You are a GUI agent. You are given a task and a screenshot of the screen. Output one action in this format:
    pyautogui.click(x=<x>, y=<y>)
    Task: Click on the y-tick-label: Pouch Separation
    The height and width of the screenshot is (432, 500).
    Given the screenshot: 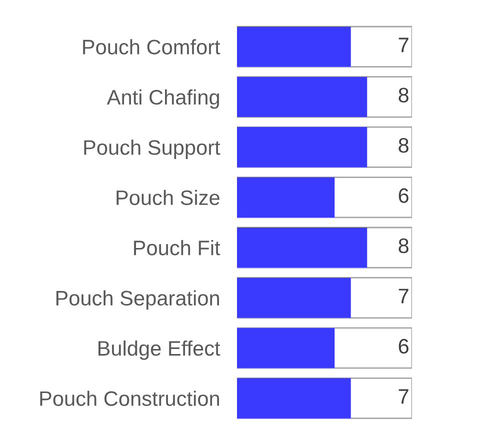 What is the action you would take?
    pyautogui.click(x=137, y=300)
    